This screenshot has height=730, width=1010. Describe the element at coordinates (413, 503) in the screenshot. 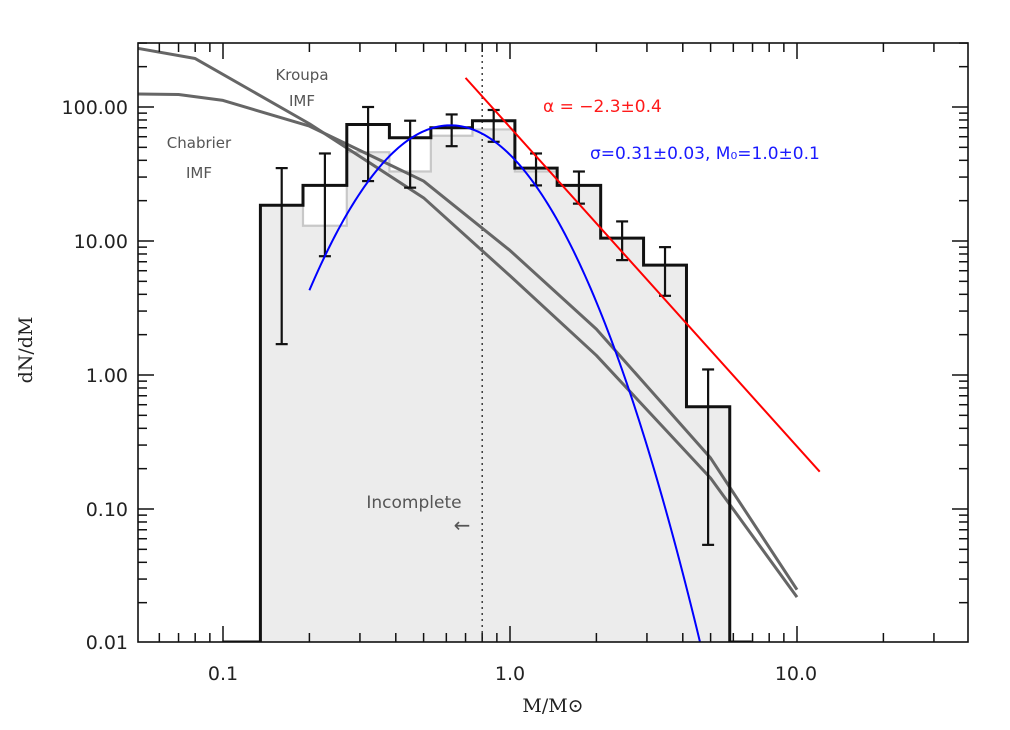

I see `incomplete-label: Incomplete` at that location.